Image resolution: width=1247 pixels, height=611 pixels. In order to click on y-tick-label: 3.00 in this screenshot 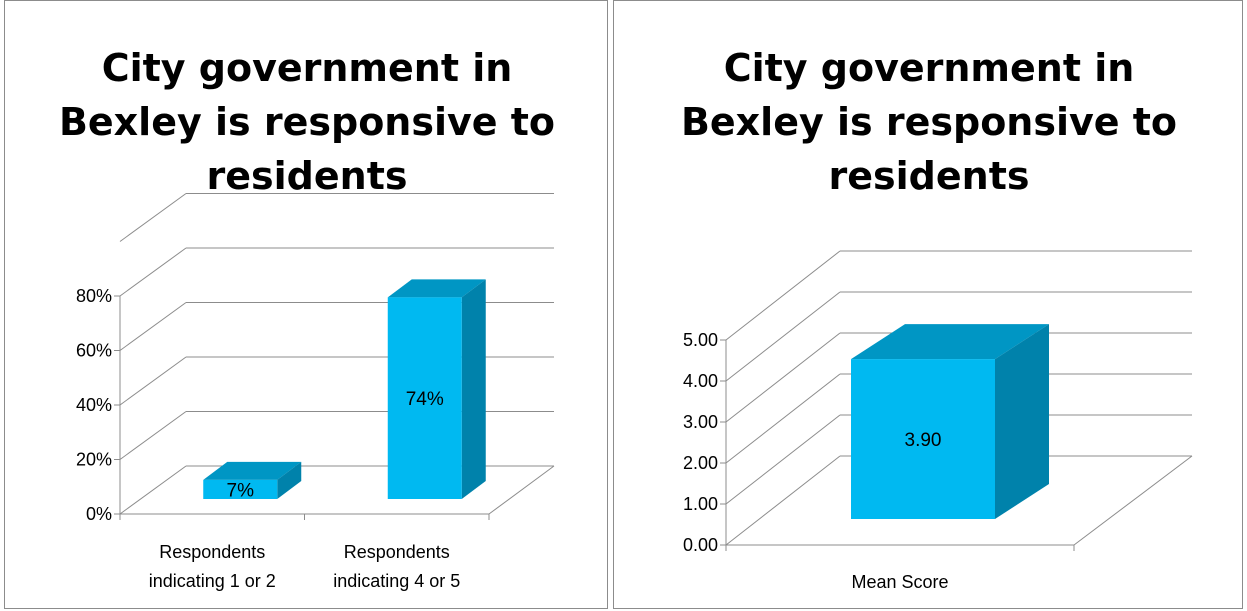, I will do `click(700, 422)`.